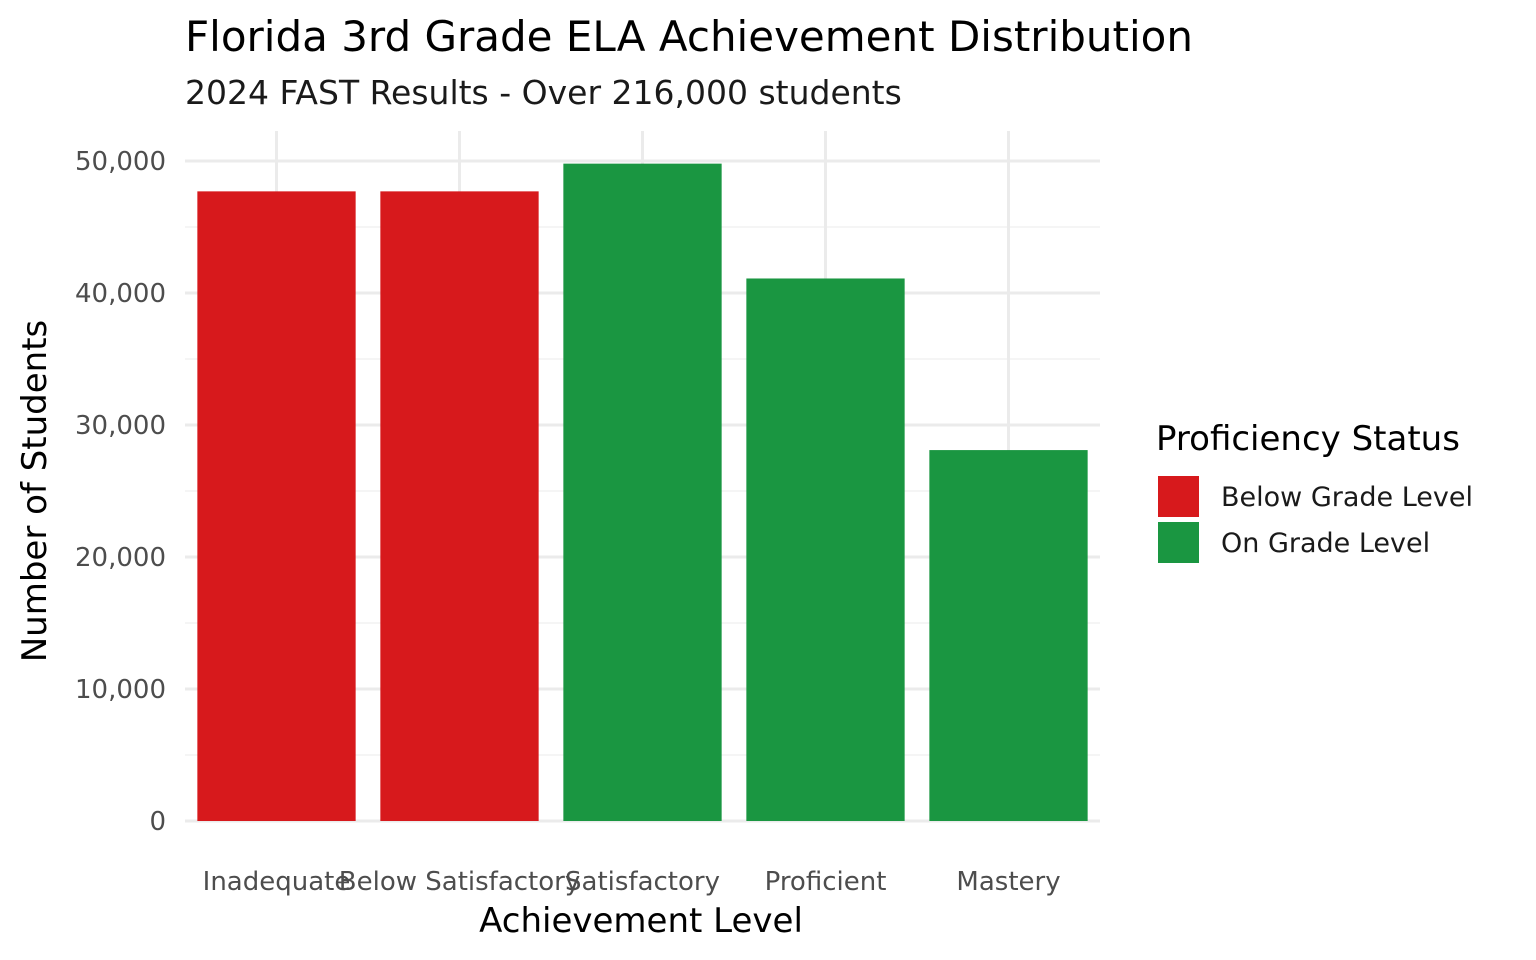 The width and height of the screenshot is (1536, 960). I want to click on x-tick-label: Below Satisfactory, so click(459, 882).